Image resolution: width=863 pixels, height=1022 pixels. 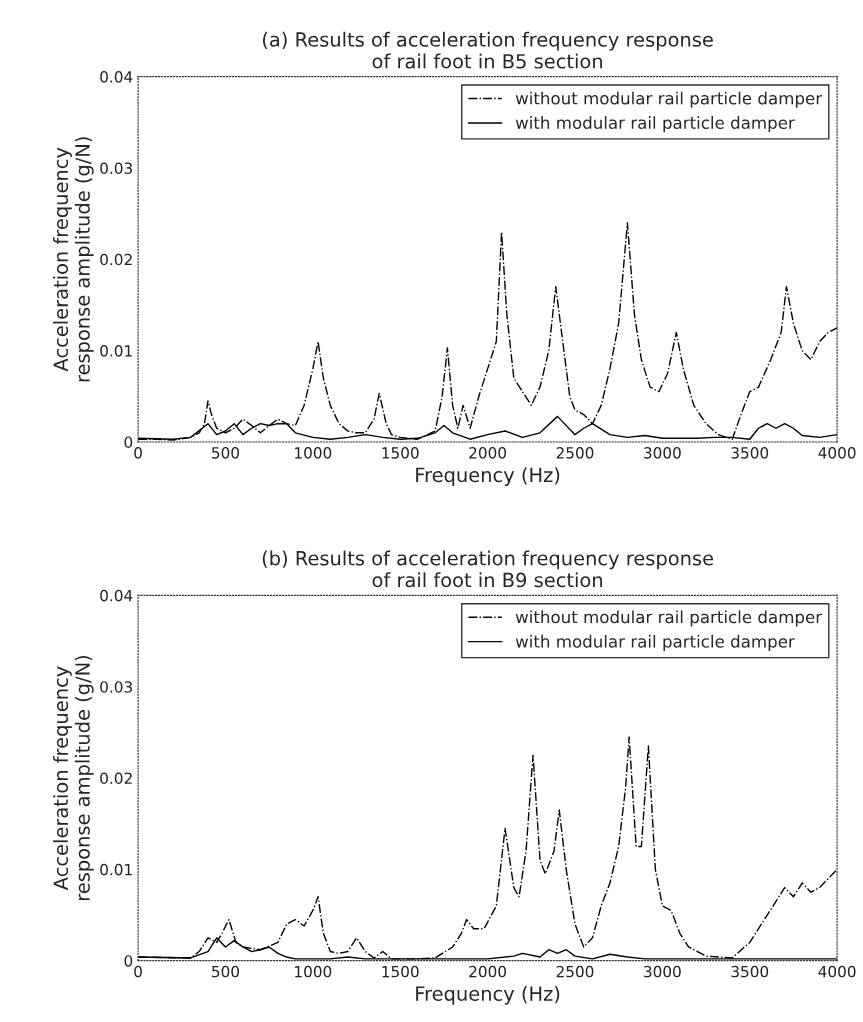 I want to click on chart-title: (a) Results of acceleration frequency response of rail foot in B5 section, so click(x=487, y=50).